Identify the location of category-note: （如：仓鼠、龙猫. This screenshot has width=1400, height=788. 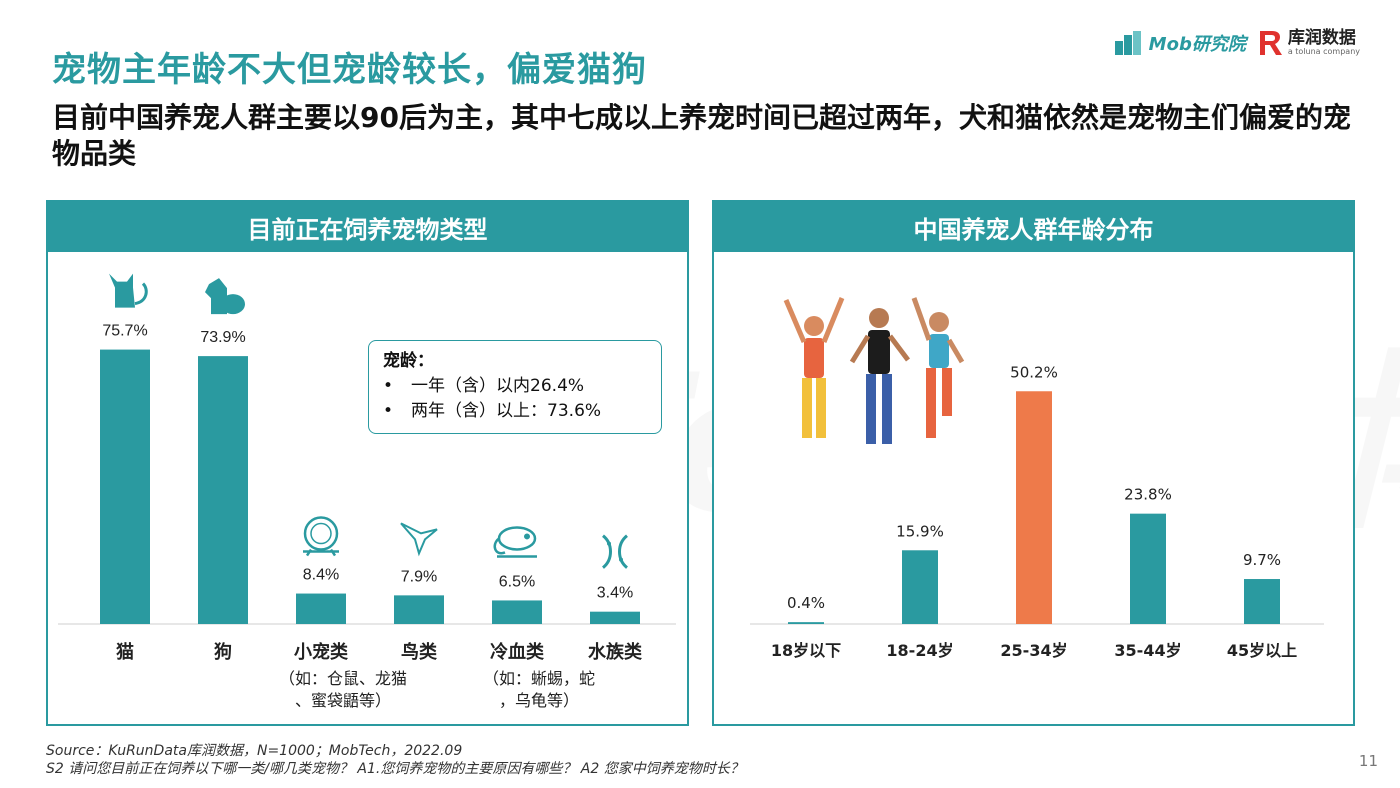
(343, 678).